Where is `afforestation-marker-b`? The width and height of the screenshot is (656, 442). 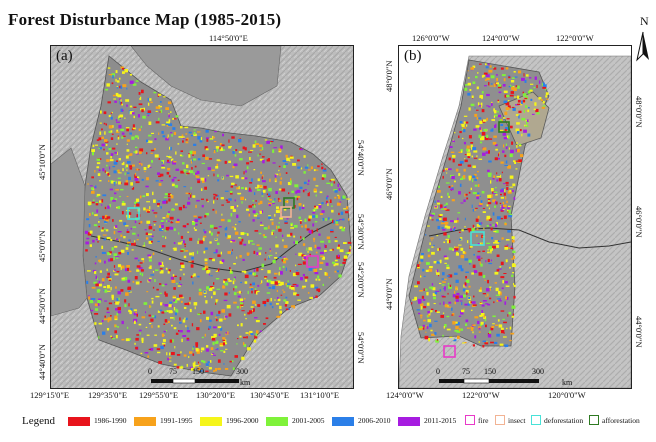 afforestation-marker-b is located at coordinates (504, 127).